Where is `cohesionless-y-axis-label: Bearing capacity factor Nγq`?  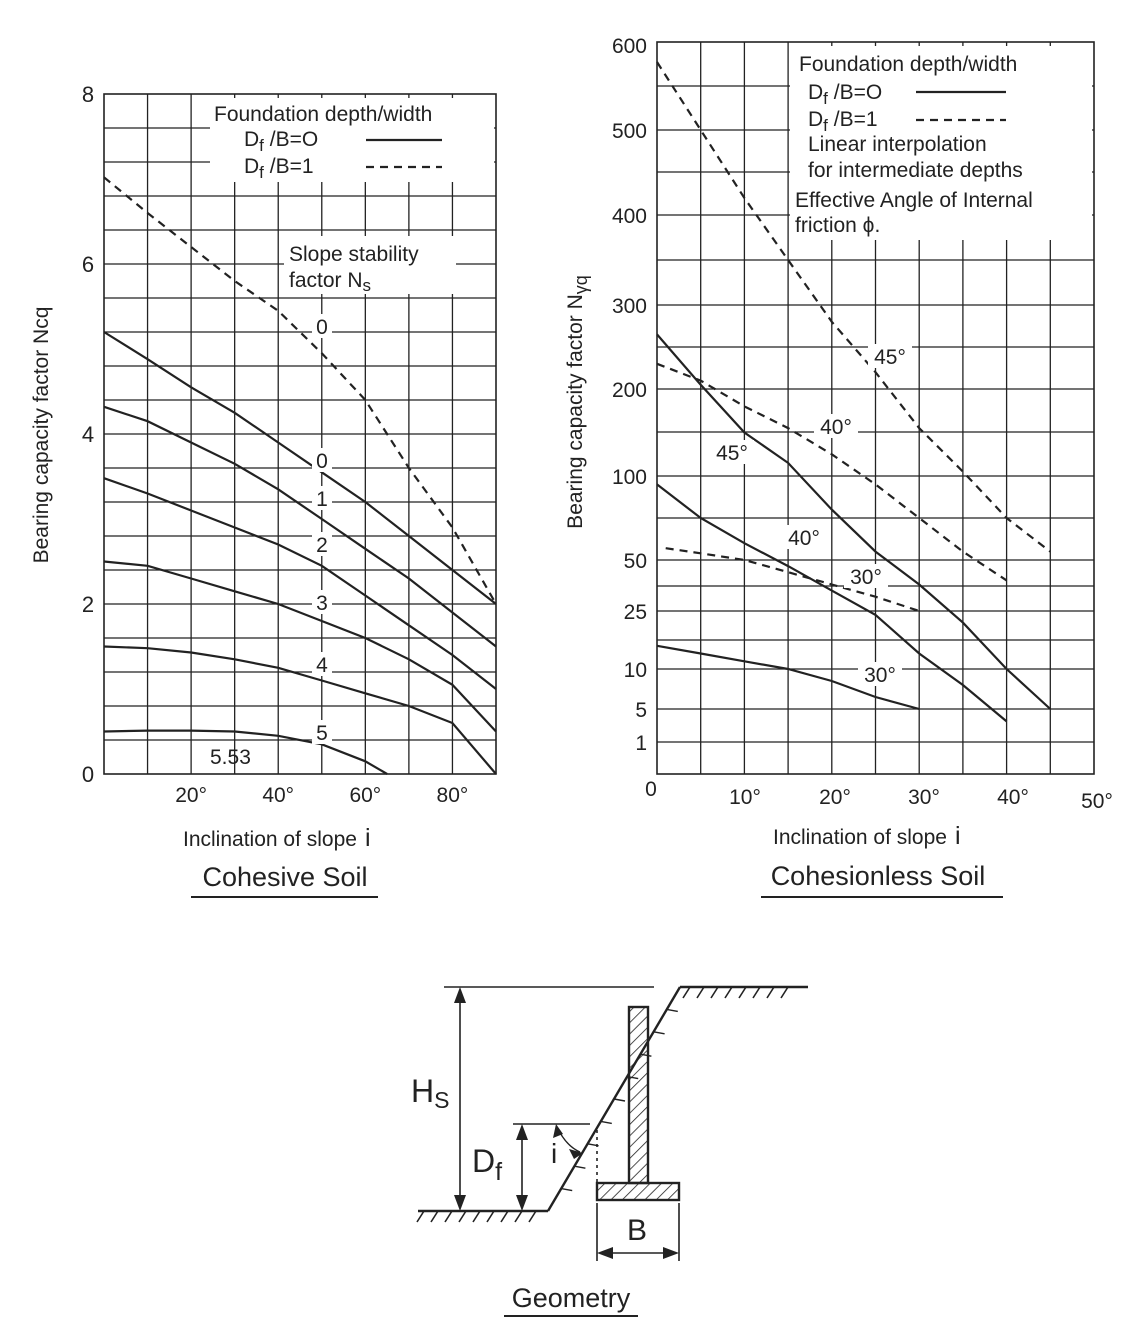 cohesionless-y-axis-label: Bearing capacity factor Nγq is located at coordinates (577, 402).